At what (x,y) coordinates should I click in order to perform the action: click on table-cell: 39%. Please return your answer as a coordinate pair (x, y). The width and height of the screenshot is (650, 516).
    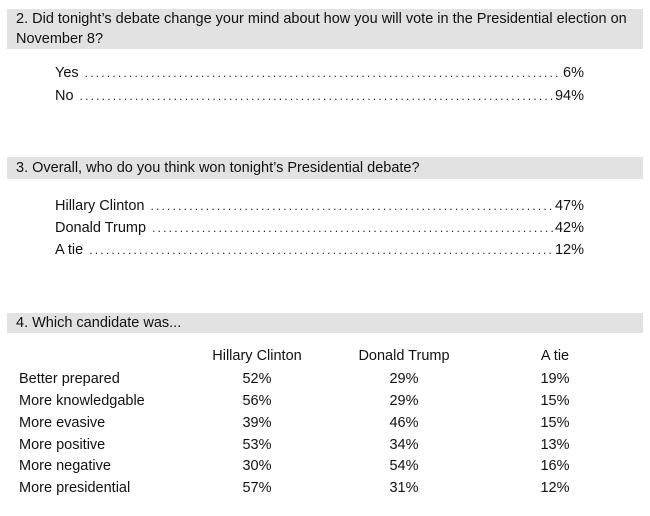
    Looking at the image, I should click on (257, 423).